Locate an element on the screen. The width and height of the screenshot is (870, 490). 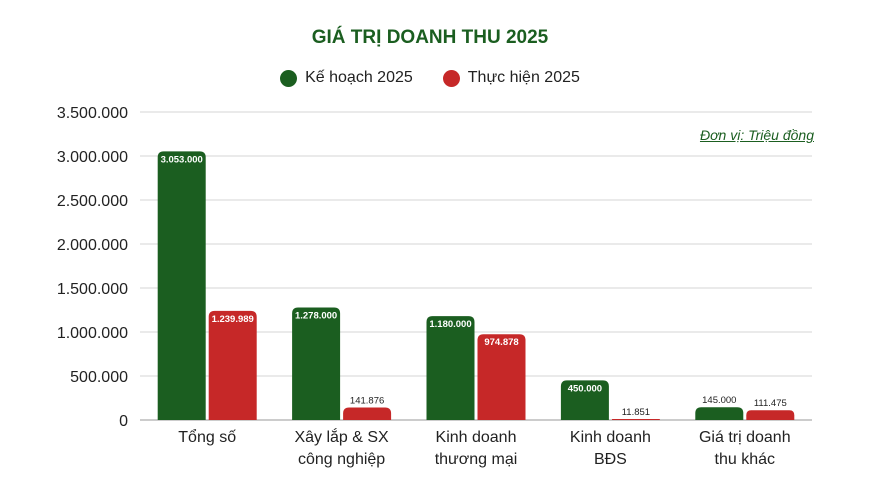
data-label: 1.239.989 is located at coordinates (233, 319).